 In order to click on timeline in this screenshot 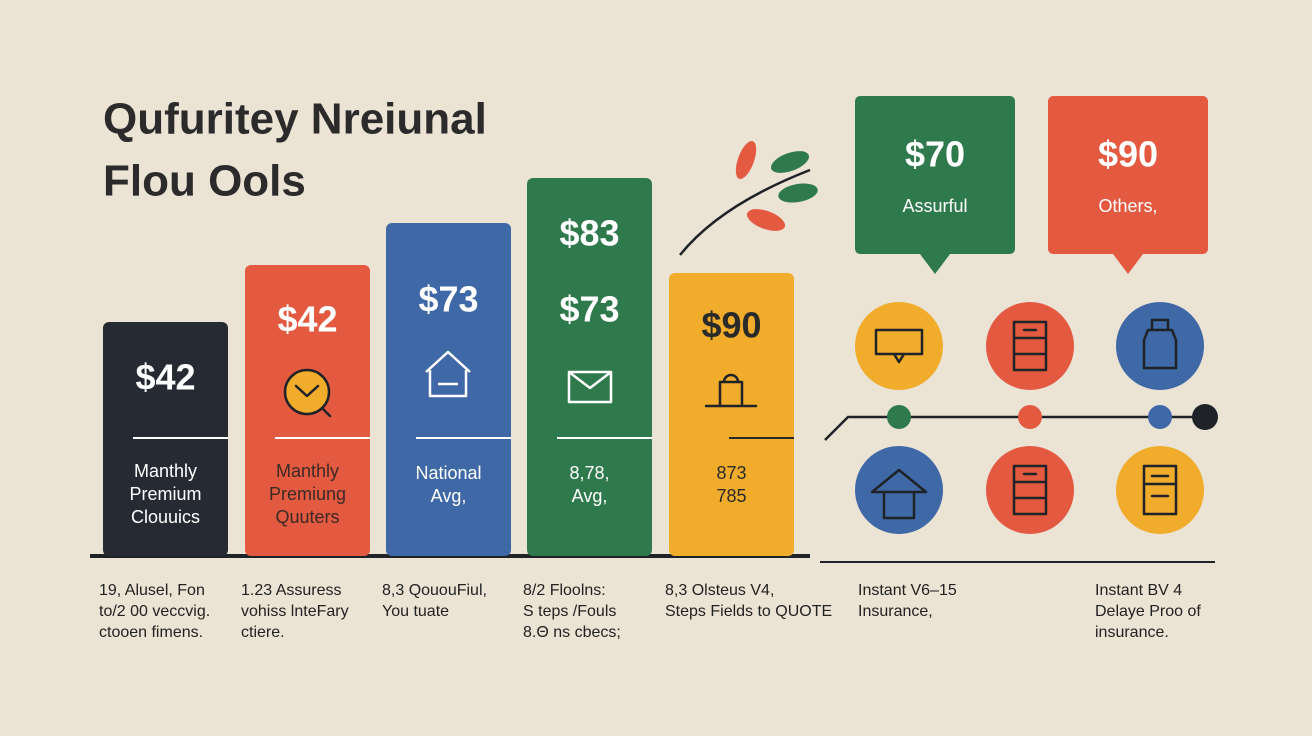, I will do `click(1014, 428)`.